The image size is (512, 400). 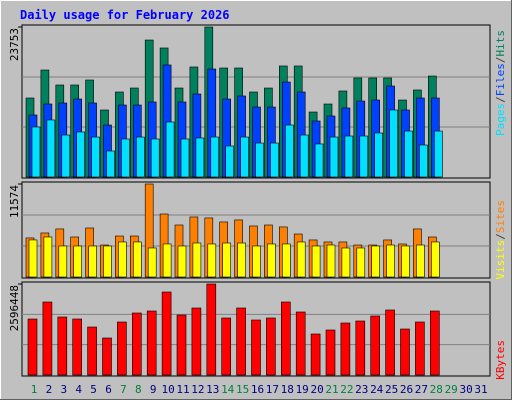 I want to click on x-tick-label: 8, so click(x=138, y=389).